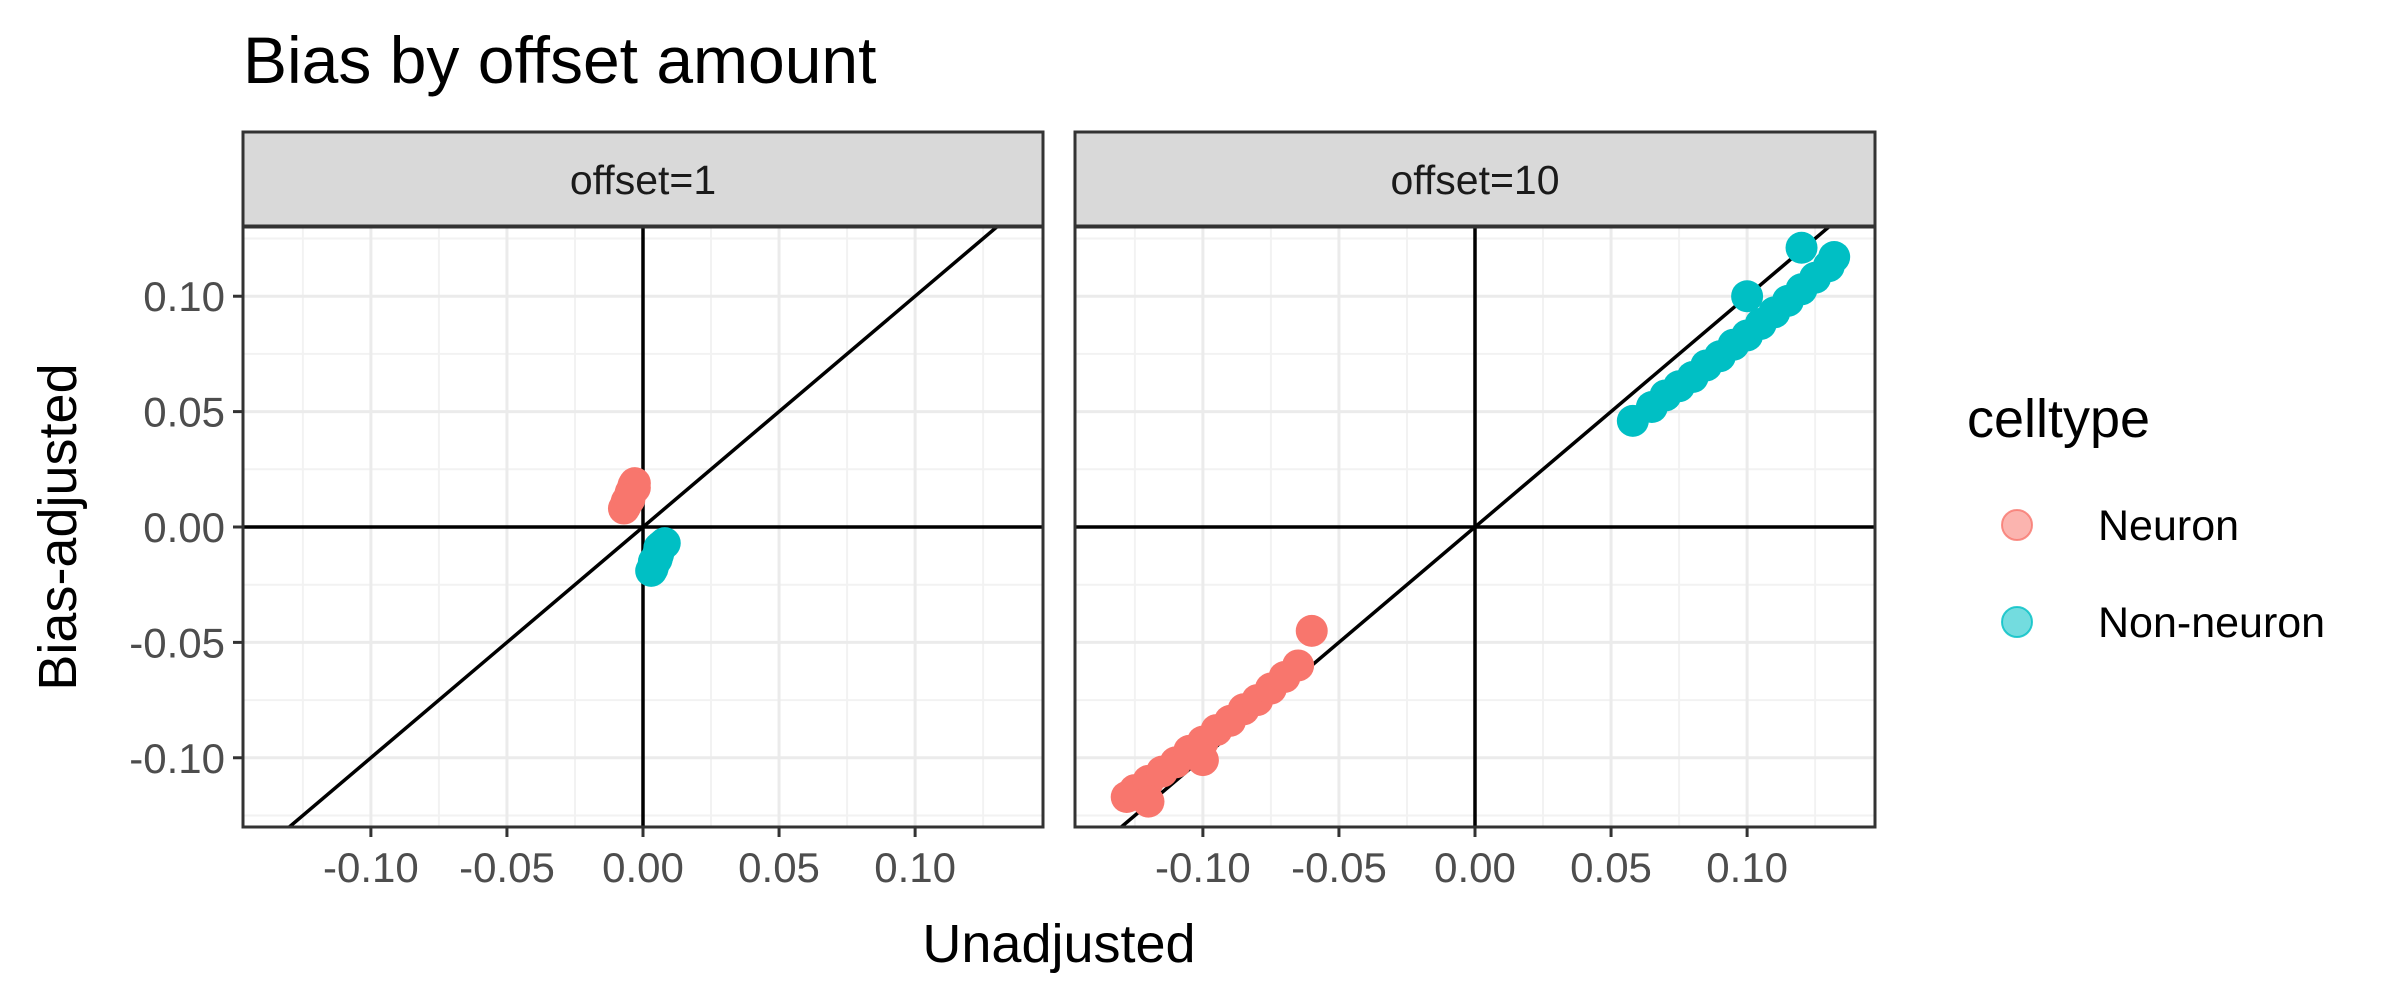  Describe the element at coordinates (184, 412) in the screenshot. I see `y-tick-label: 0.05` at that location.